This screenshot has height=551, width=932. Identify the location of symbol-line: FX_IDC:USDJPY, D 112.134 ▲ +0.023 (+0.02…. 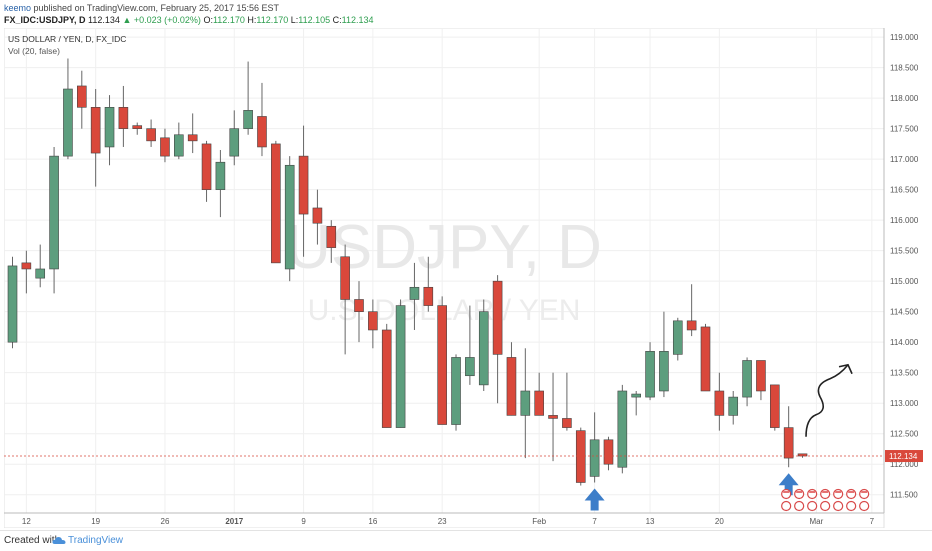
(189, 20).